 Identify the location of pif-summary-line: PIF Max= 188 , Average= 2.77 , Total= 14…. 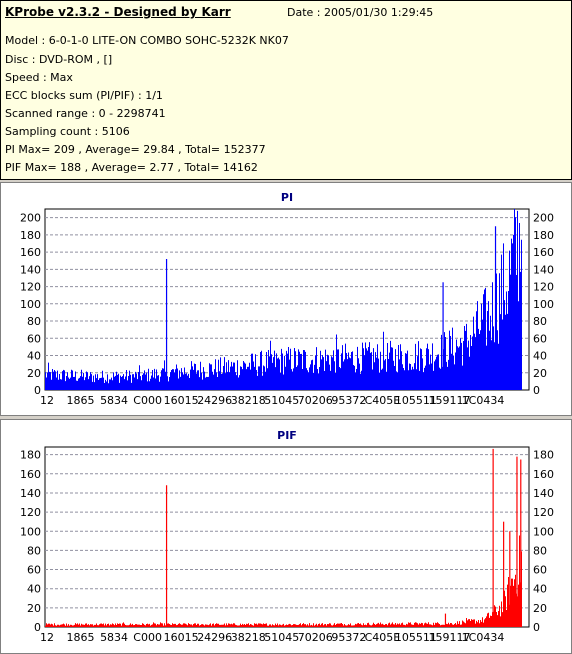
(131, 167).